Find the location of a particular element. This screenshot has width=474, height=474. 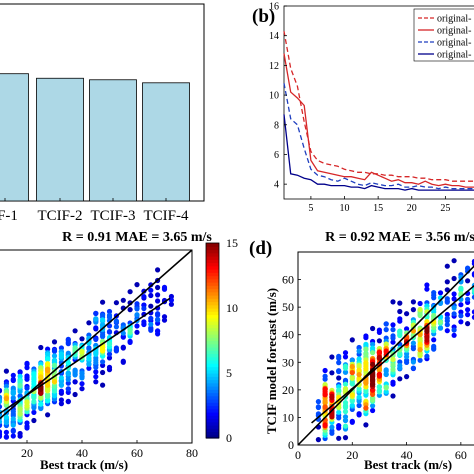

colorbar-tick-label: 10 is located at coordinates (232, 308).